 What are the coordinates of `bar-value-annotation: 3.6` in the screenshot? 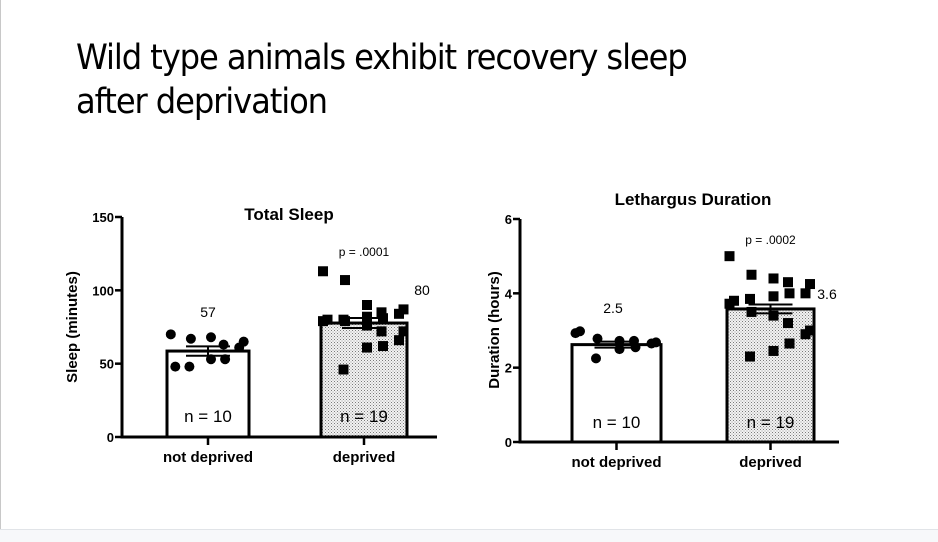 It's located at (827, 294).